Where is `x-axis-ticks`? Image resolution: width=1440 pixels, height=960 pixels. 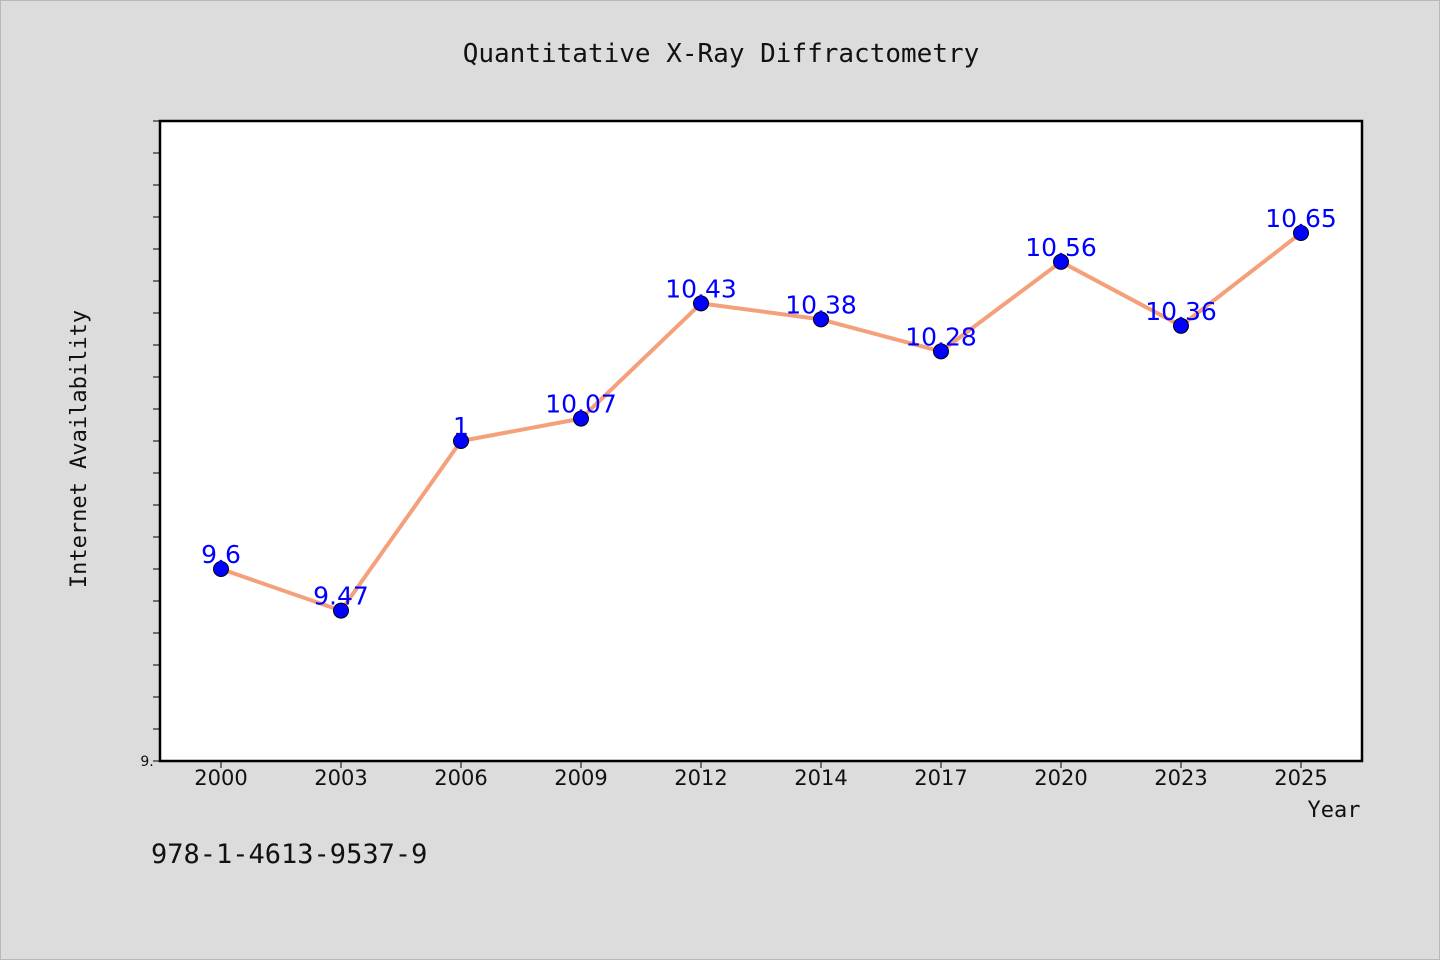 x-axis-ticks is located at coordinates (761, 764).